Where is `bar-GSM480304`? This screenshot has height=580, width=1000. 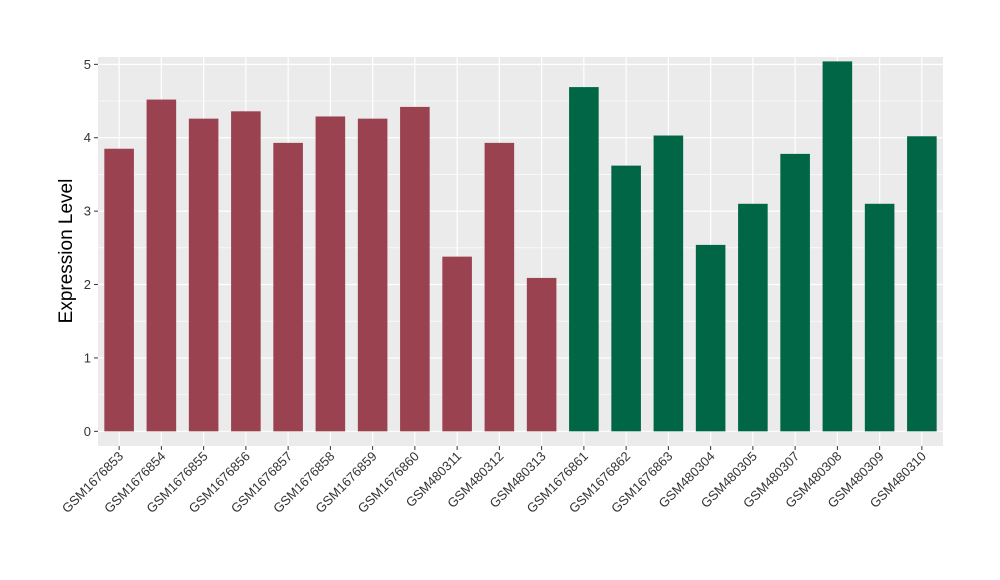 bar-GSM480304 is located at coordinates (710, 338).